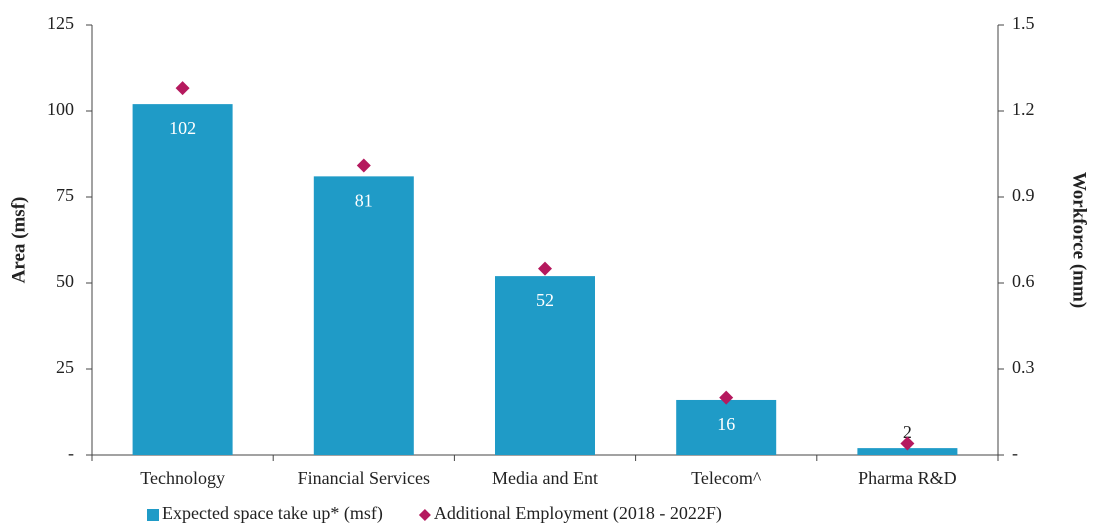 The width and height of the screenshot is (1096, 529). I want to click on y2-tick-label: 0.9, so click(1023, 195).